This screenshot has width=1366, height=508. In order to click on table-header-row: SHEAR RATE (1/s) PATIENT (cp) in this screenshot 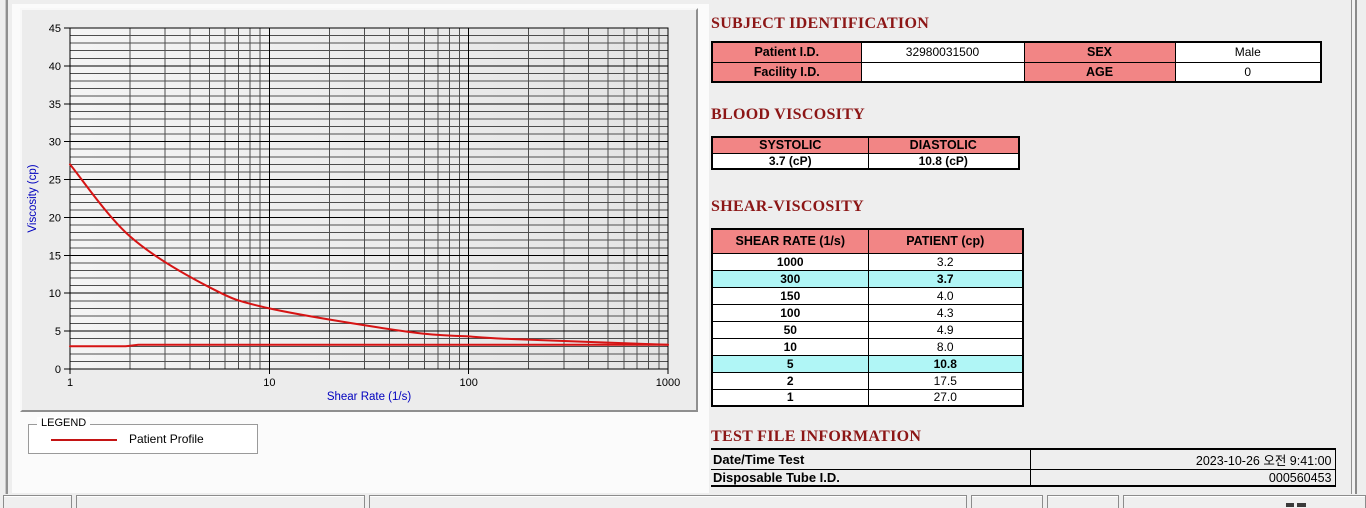, I will do `click(867, 241)`.